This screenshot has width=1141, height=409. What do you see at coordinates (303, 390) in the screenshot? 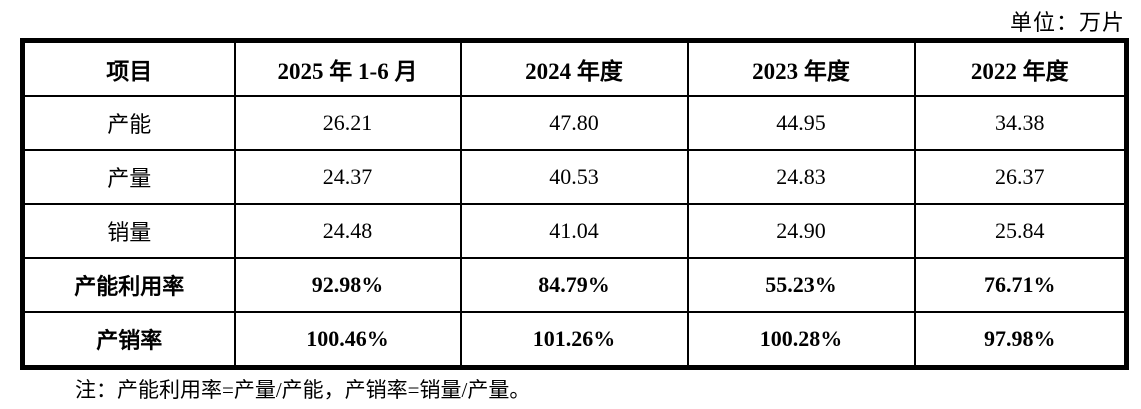
I see `footnote: 注：产能利用率=产量/产能，产销率=销量/产量。` at bounding box center [303, 390].